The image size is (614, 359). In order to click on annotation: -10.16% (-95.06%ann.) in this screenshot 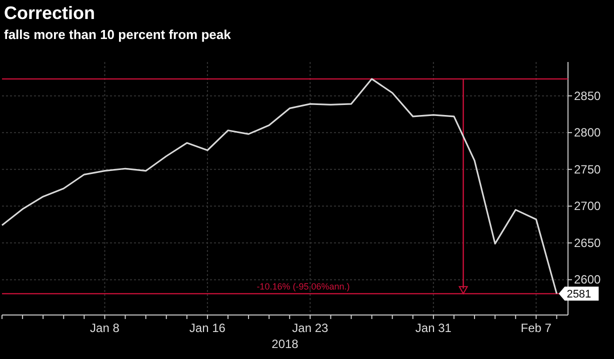, I will do `click(303, 287)`.